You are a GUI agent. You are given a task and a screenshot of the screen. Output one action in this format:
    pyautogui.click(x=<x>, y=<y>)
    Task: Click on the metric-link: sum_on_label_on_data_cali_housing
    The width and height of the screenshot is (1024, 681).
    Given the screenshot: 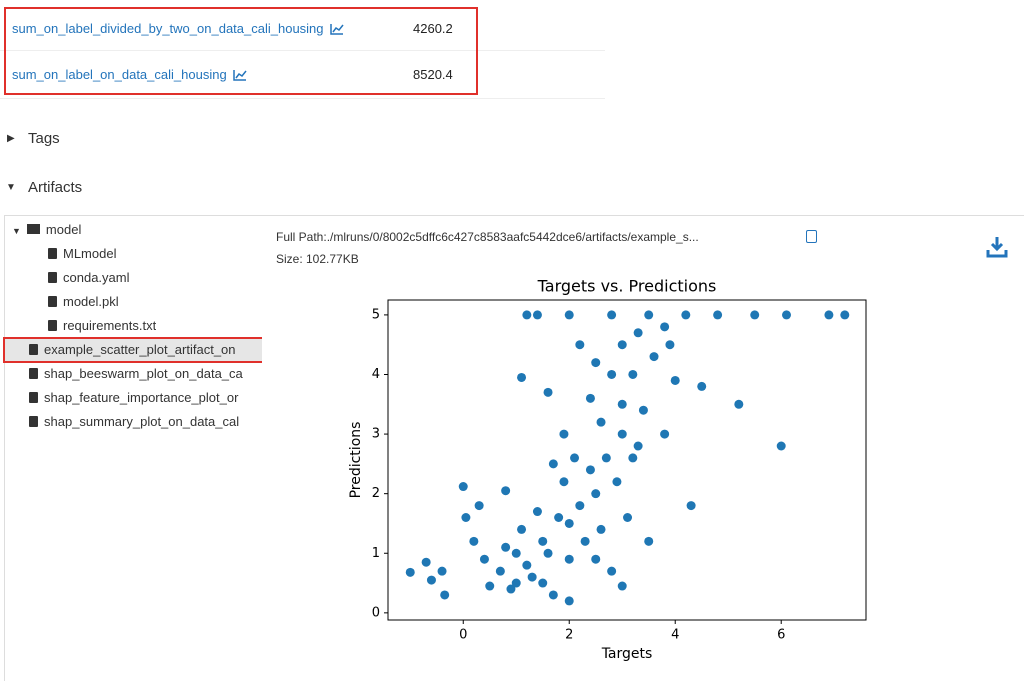 What is the action you would take?
    pyautogui.click(x=129, y=74)
    